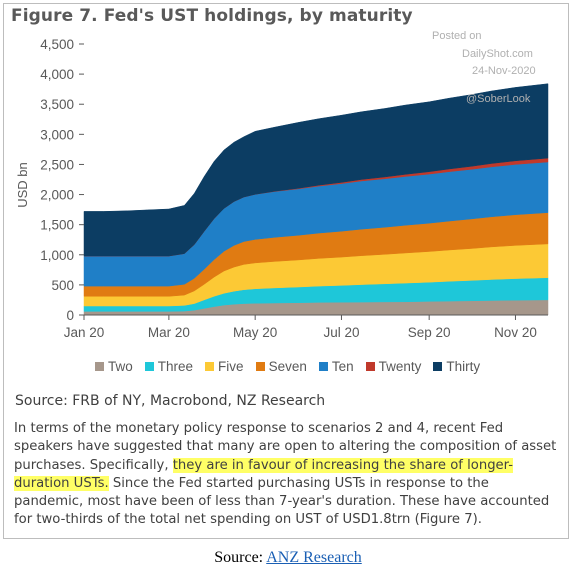 The width and height of the screenshot is (576, 570). I want to click on x-tick-label: Jan 20, so click(84, 332).